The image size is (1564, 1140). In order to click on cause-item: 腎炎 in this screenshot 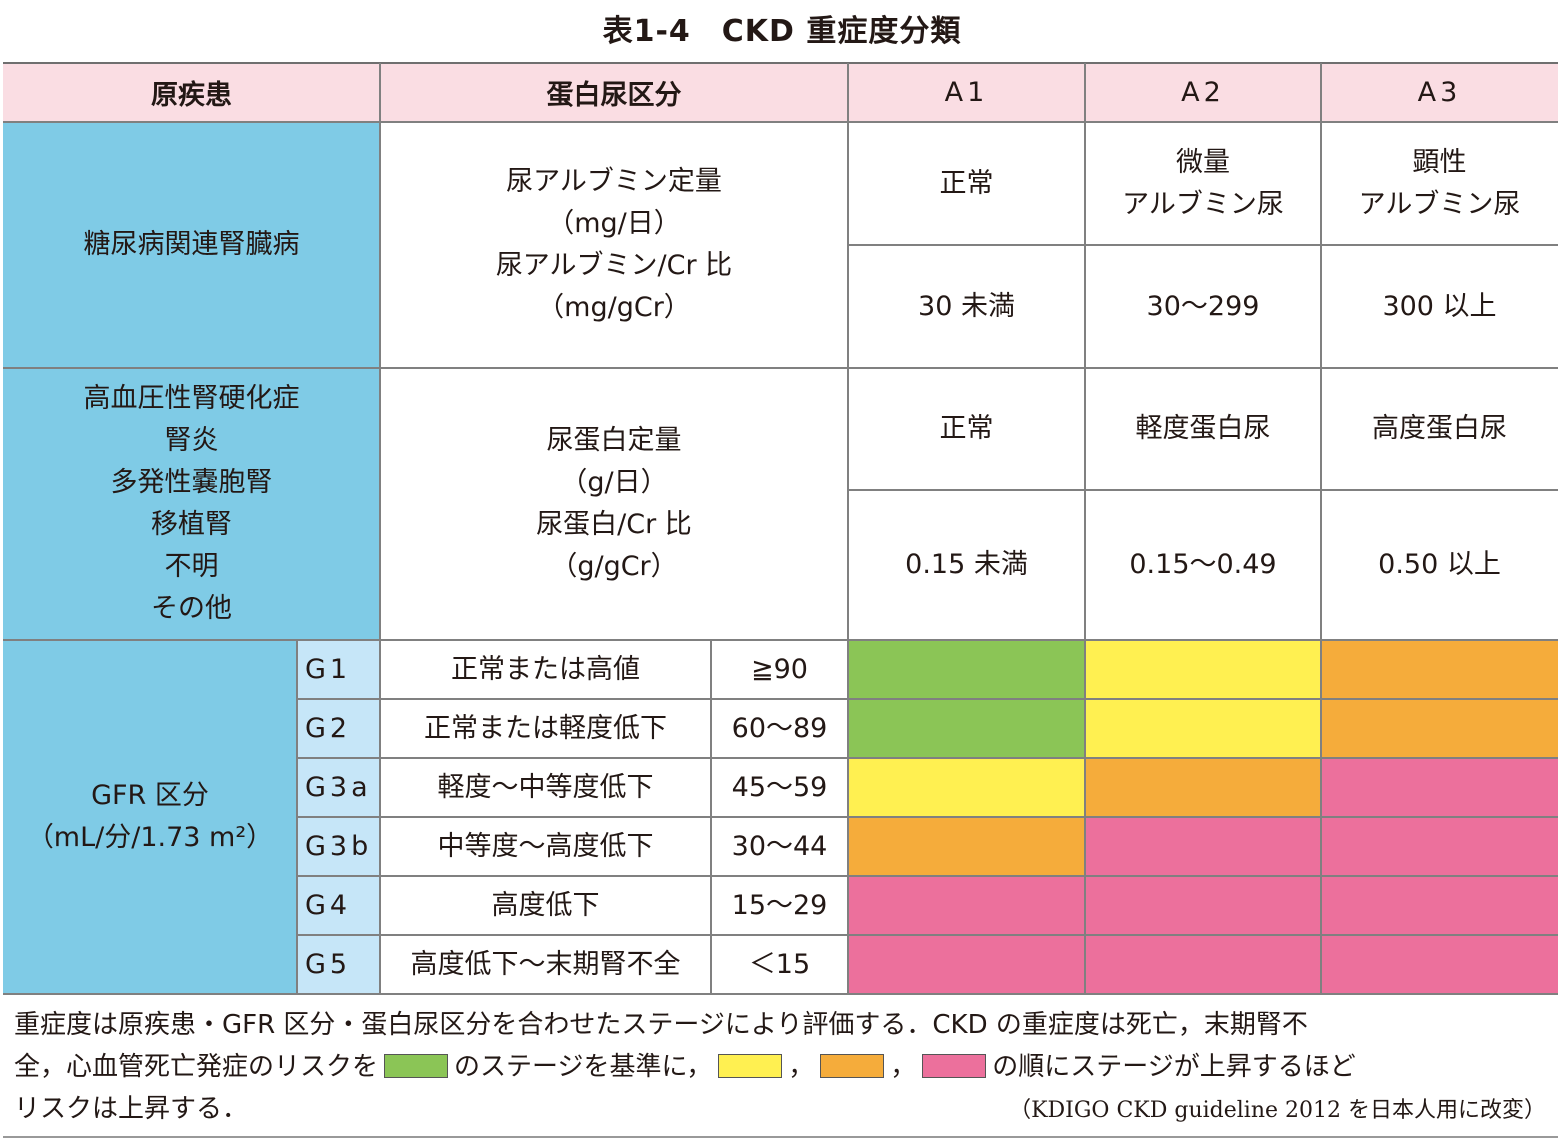, I will do `click(191, 440)`.